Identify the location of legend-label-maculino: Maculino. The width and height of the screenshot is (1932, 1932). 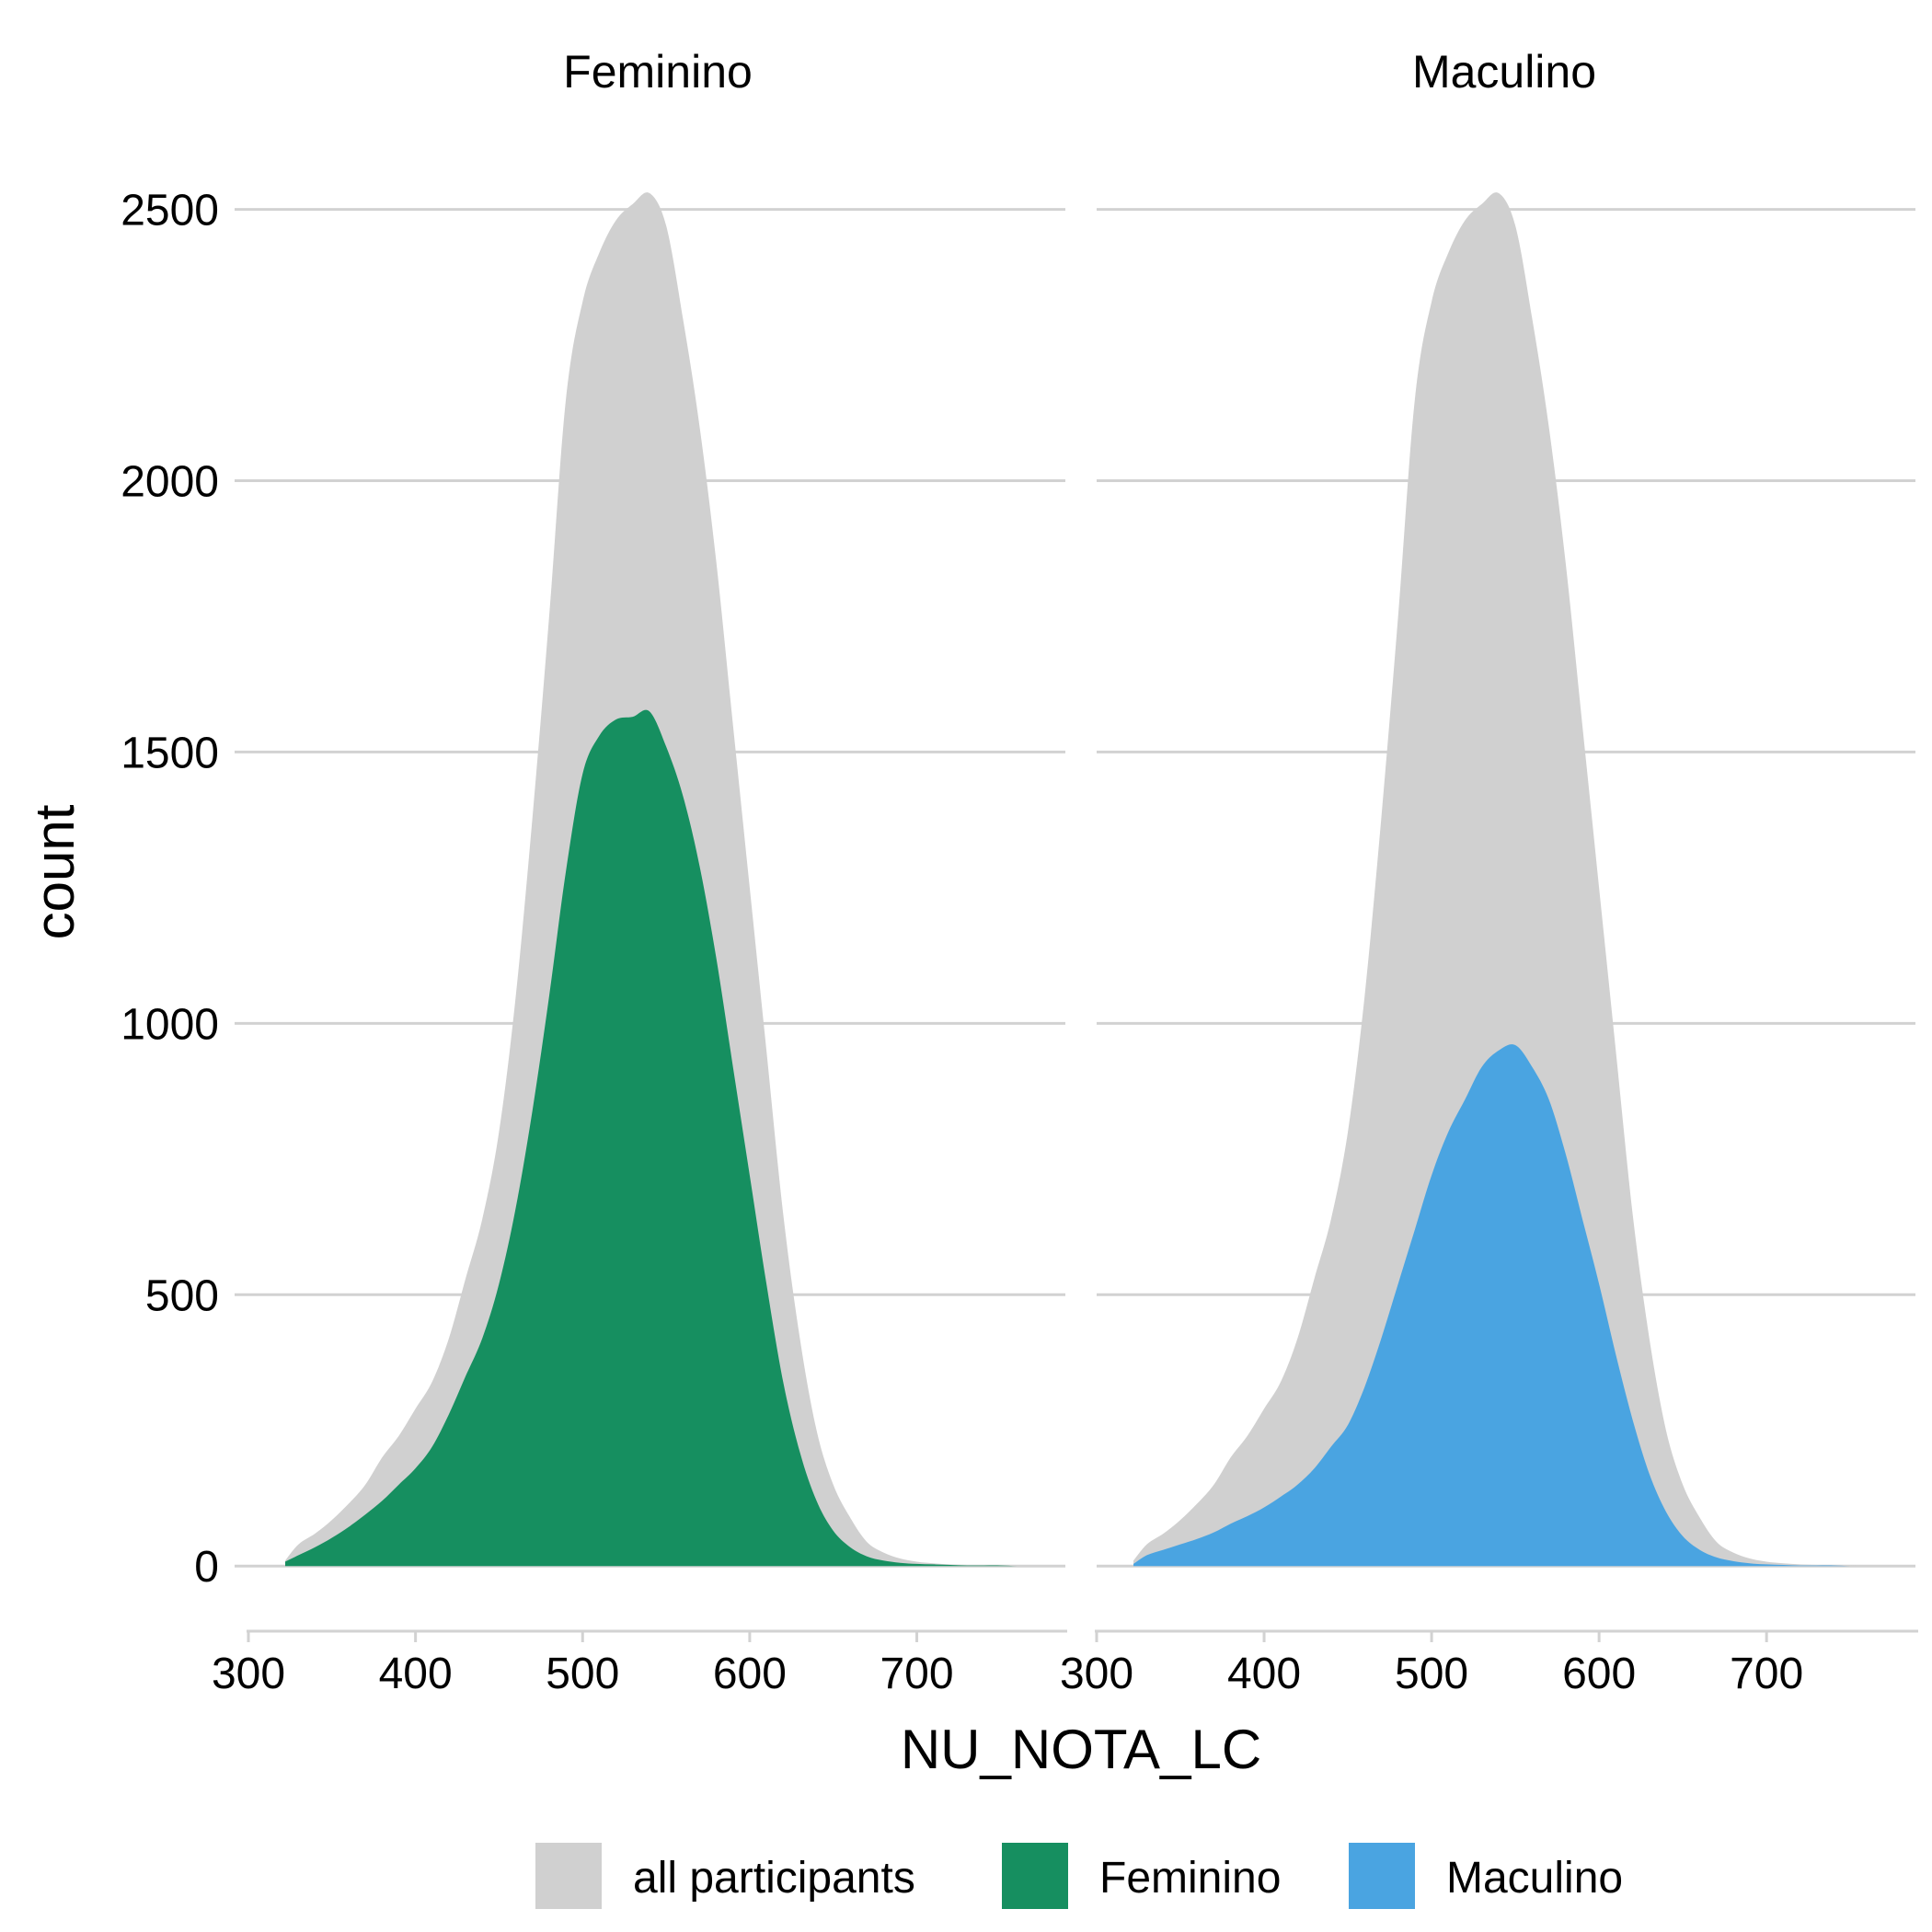
(1534, 1878).